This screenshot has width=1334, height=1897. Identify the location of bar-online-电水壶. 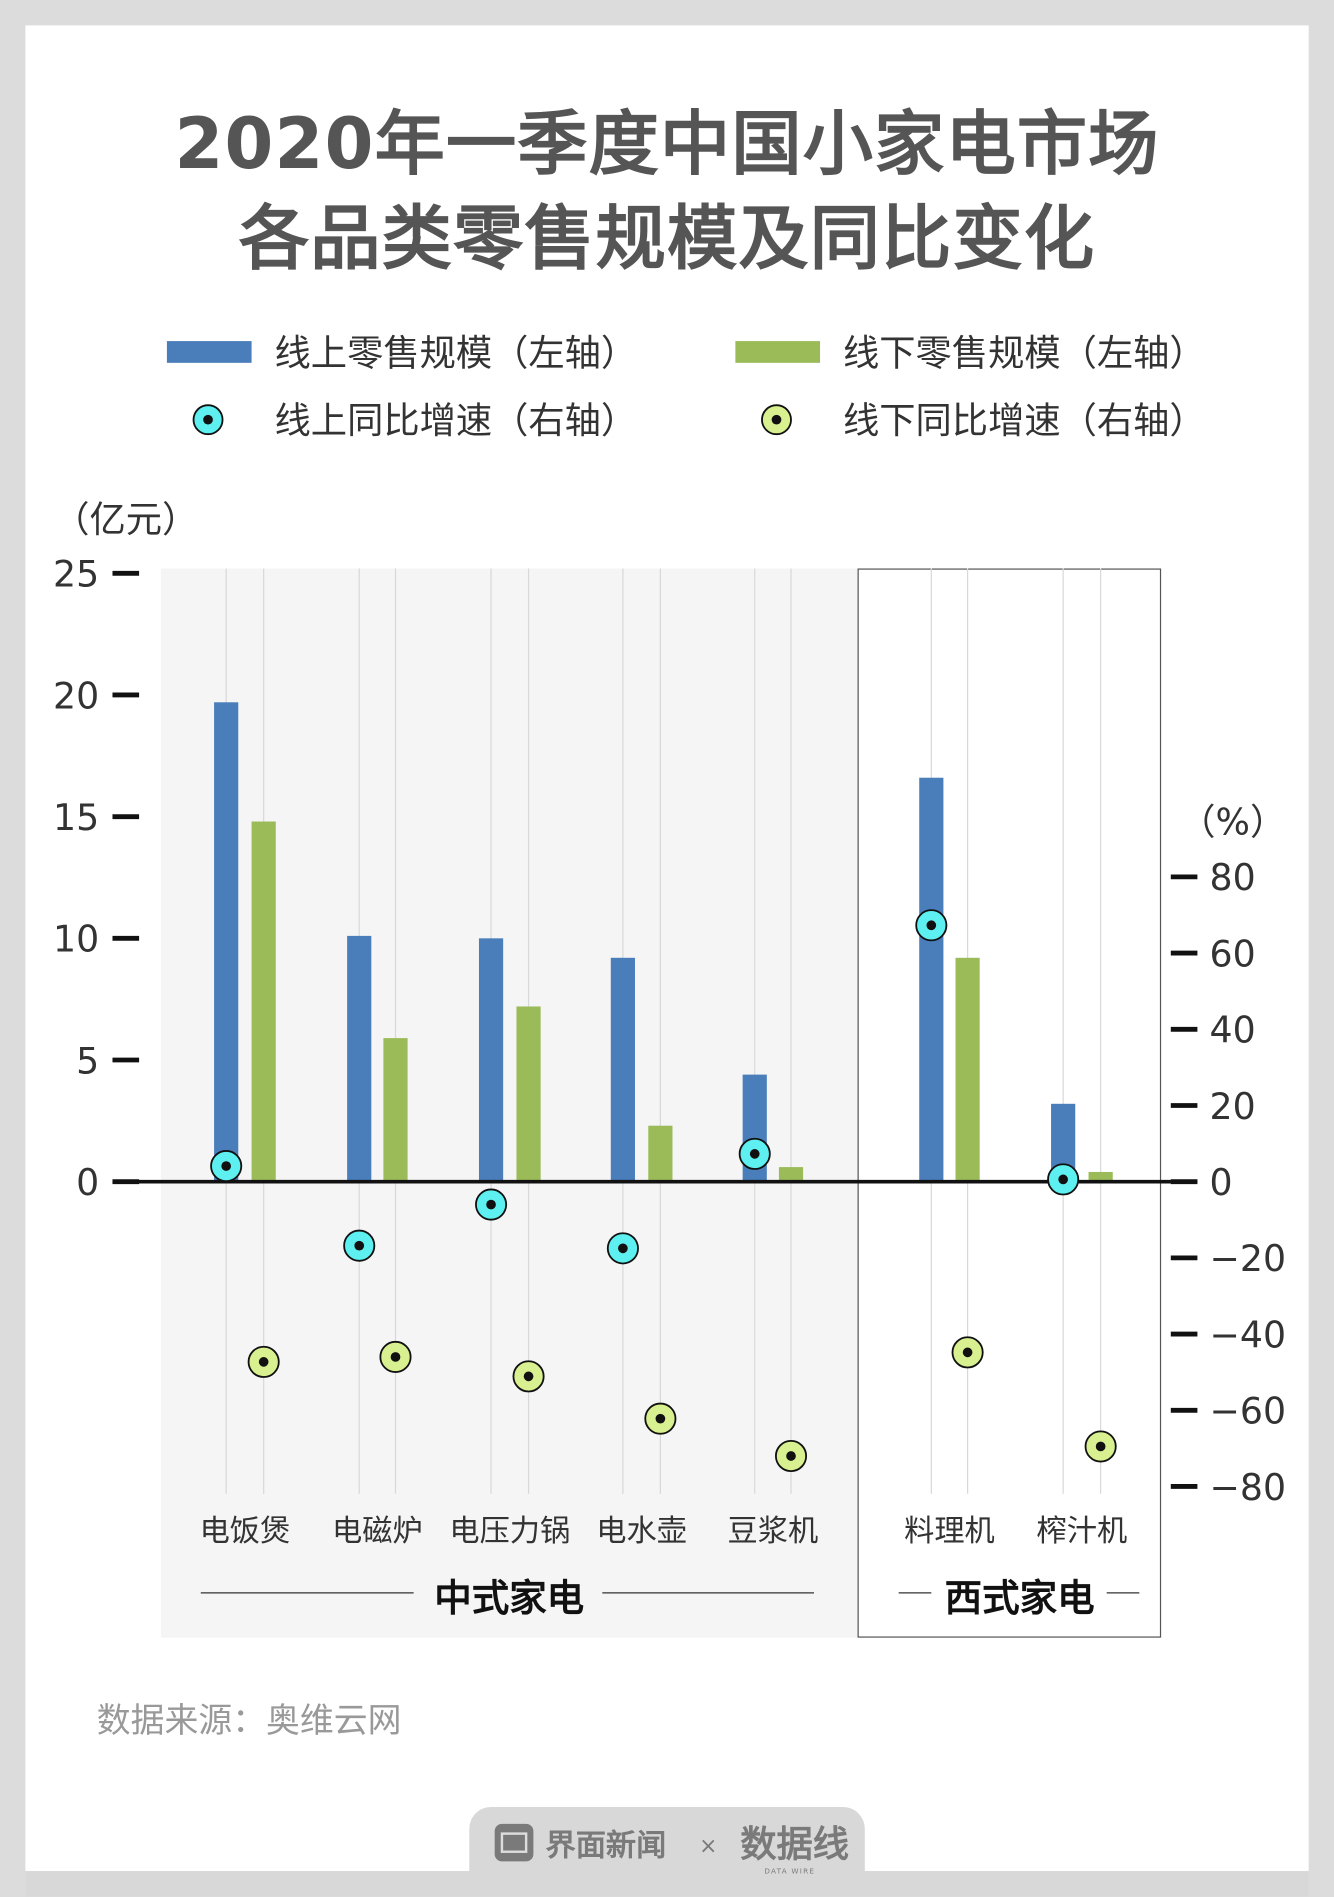
(622, 1069).